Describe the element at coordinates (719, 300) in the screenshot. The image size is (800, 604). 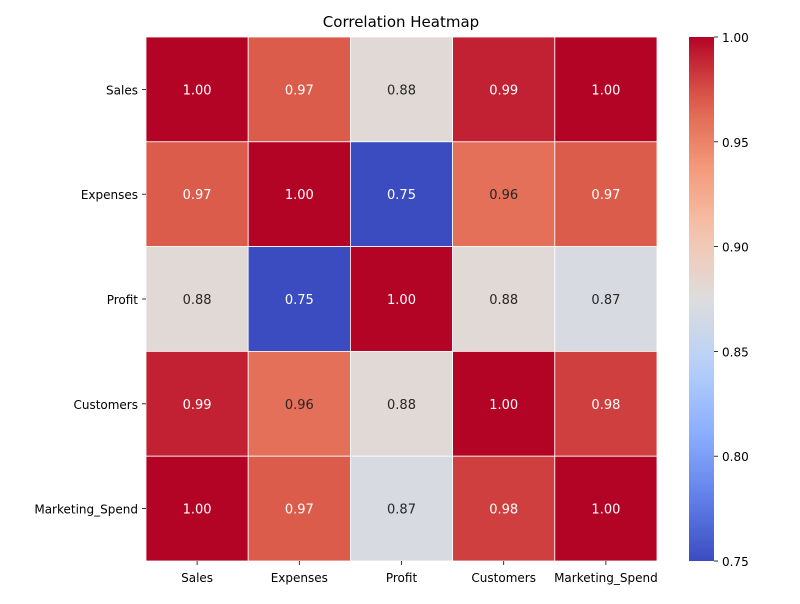
I see `colorbar: 0.75 0.80 0.85 0.90 0.95 1.00` at that location.